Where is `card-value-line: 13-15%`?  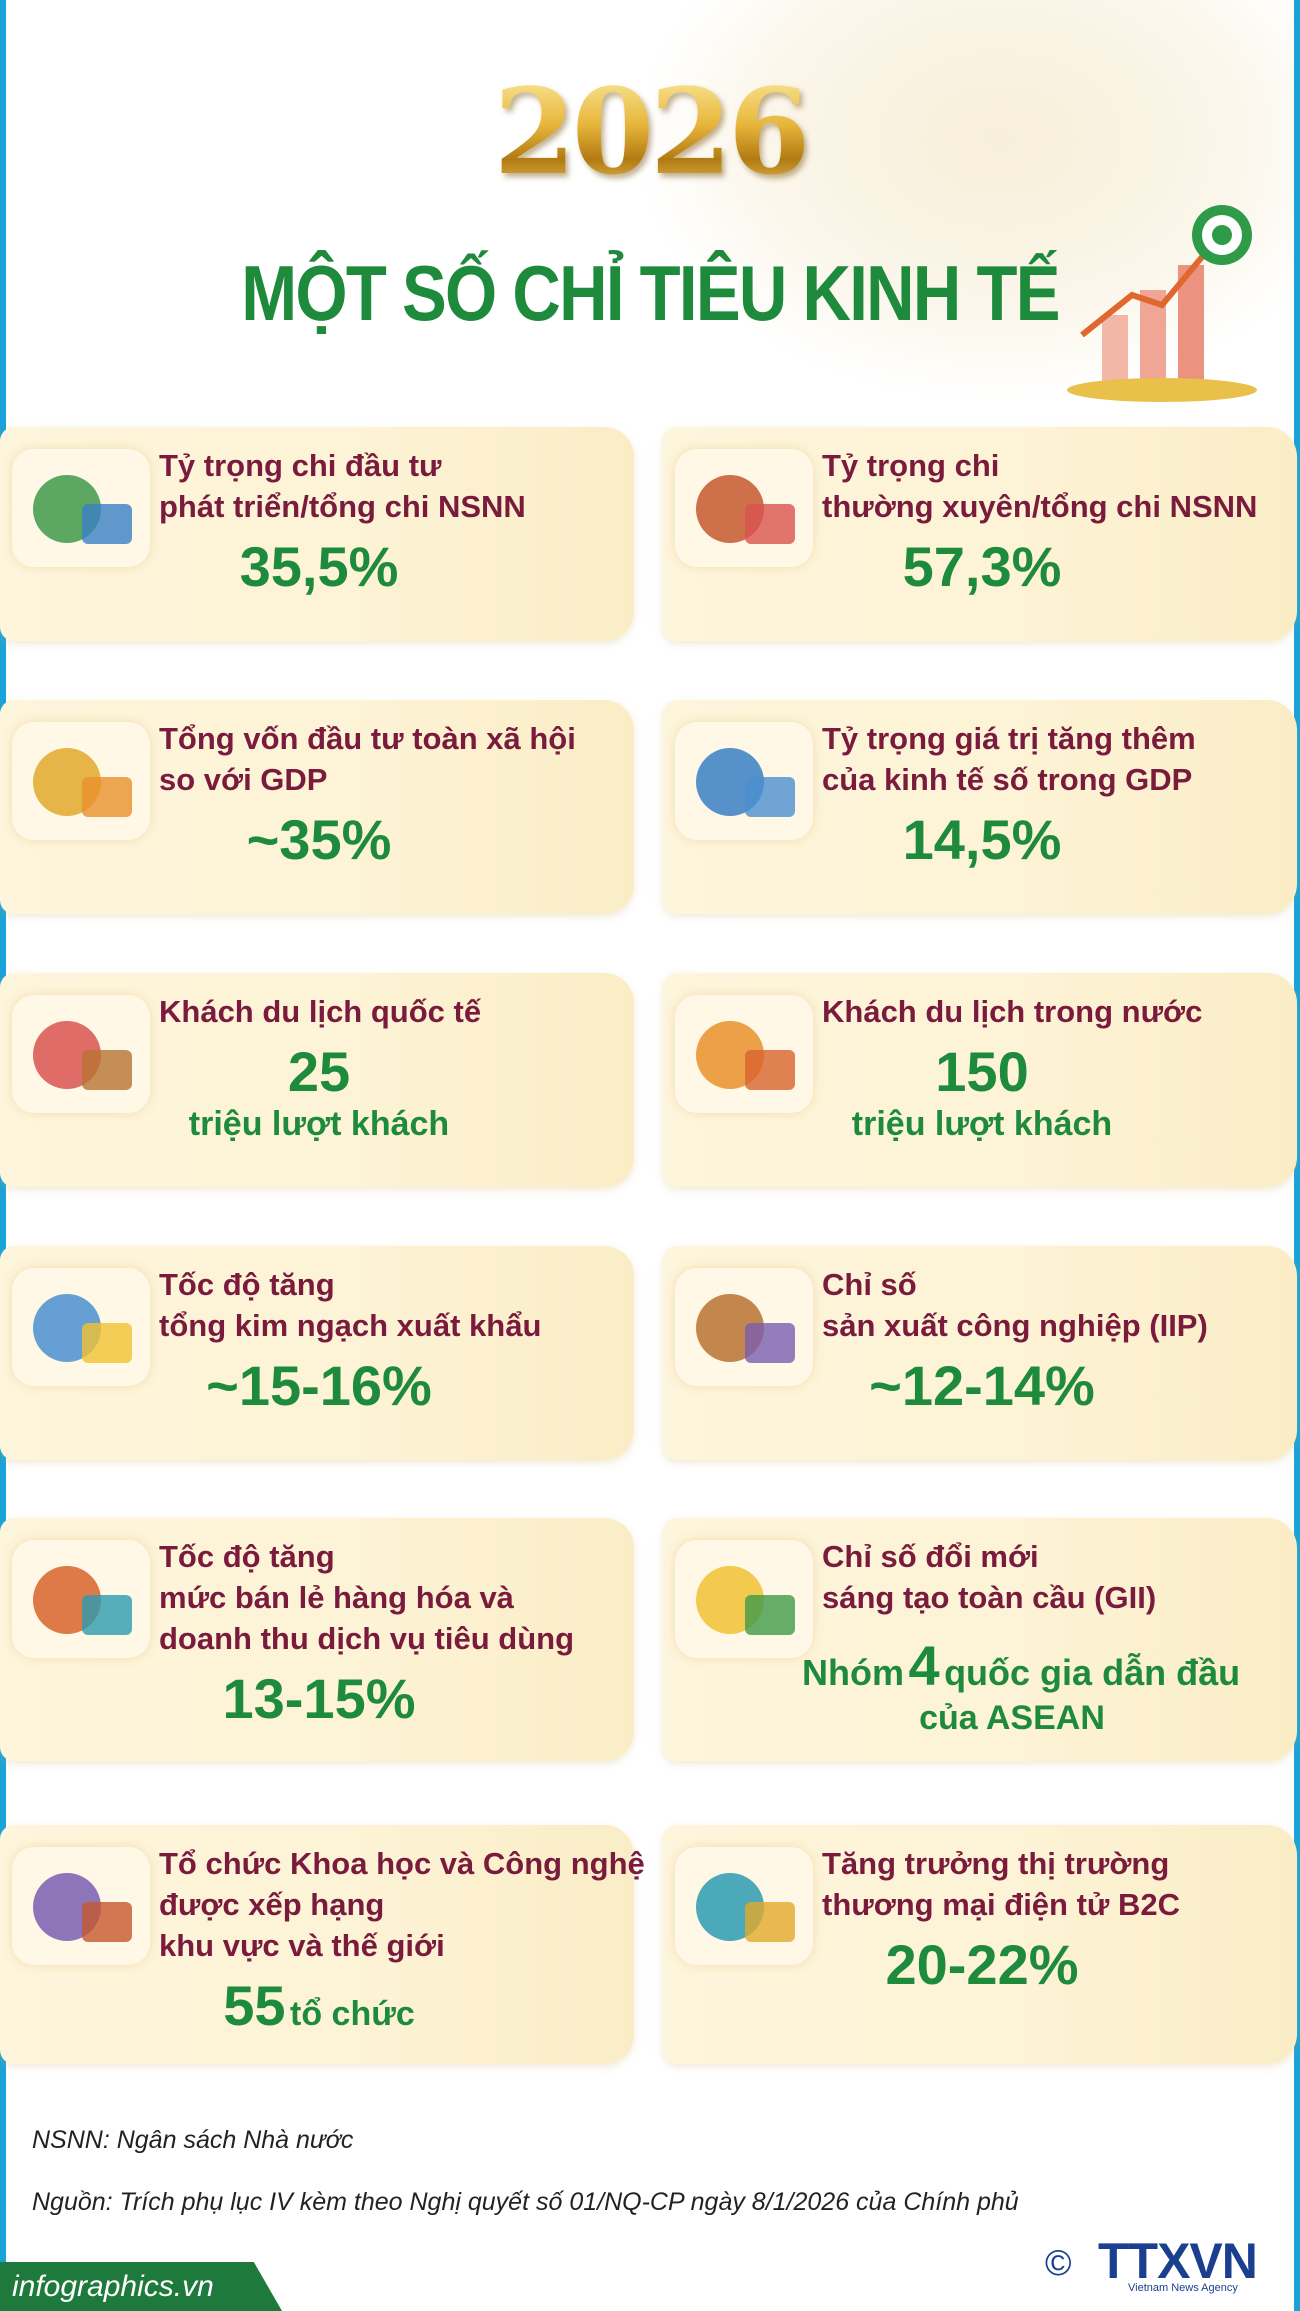
card-value-line: 13-15% is located at coordinates (319, 1699).